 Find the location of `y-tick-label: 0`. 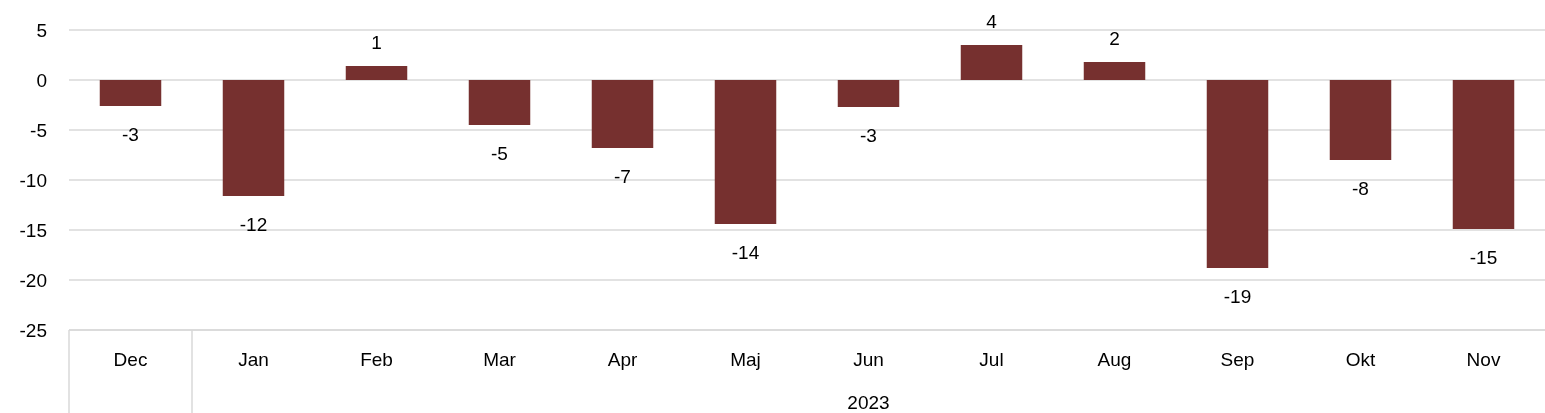

y-tick-label: 0 is located at coordinates (41, 80).